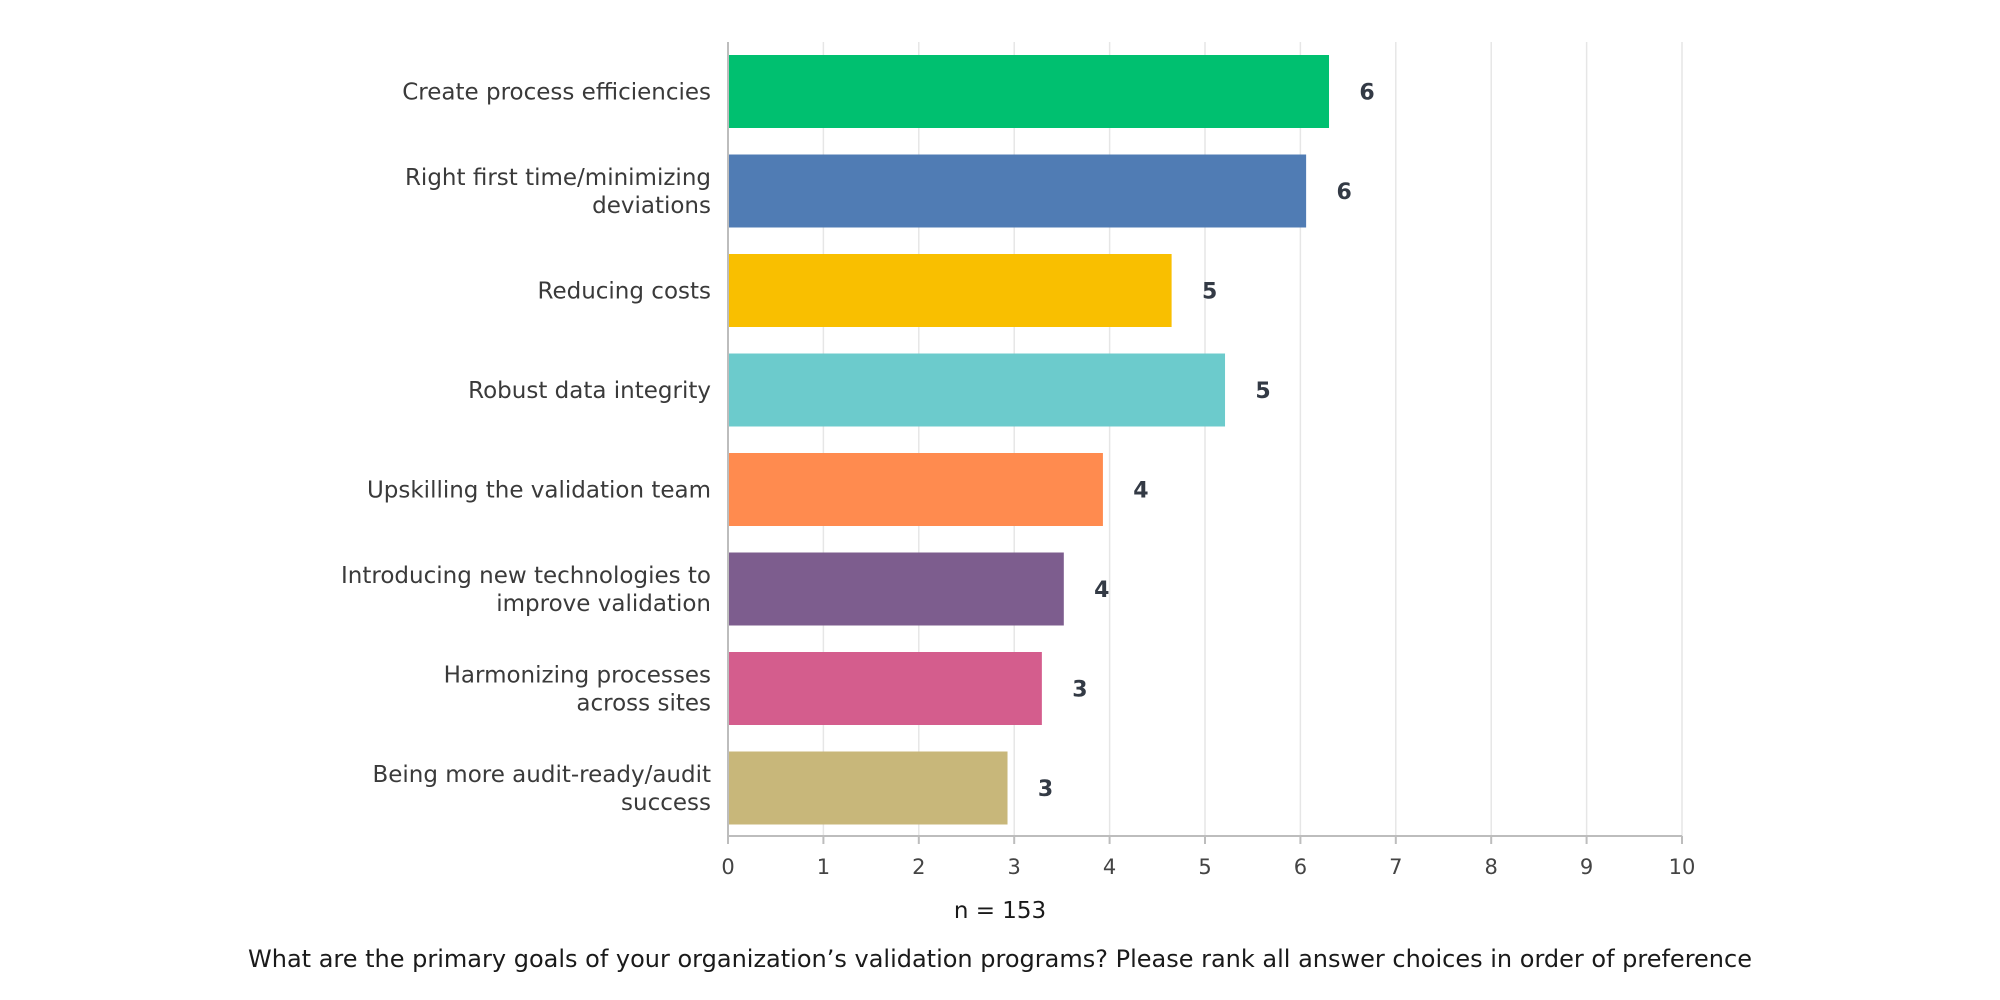  I want to click on data-label-1: 6, so click(1366, 93).